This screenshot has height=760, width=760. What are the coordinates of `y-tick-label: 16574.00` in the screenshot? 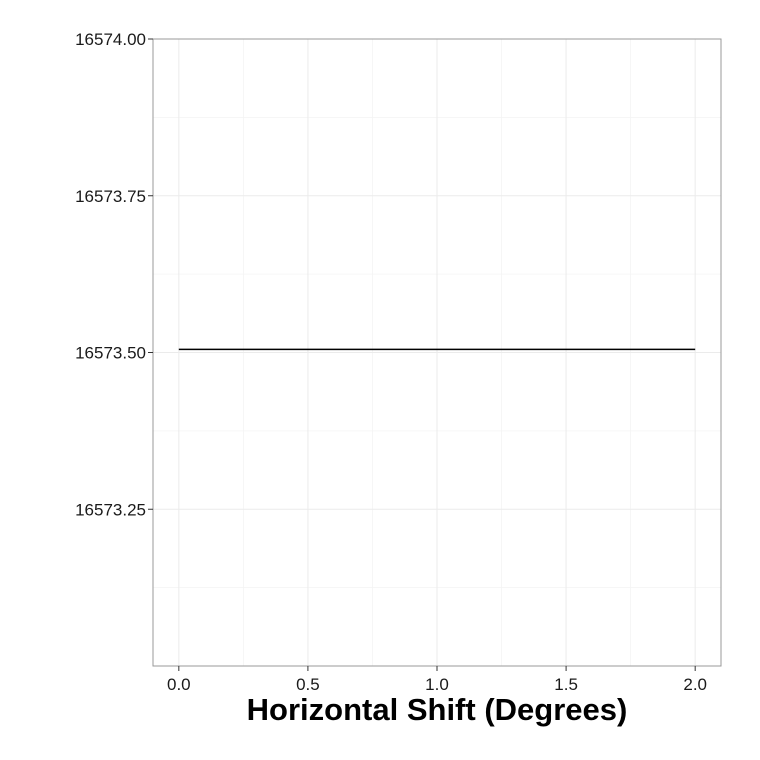 It's located at (110, 39).